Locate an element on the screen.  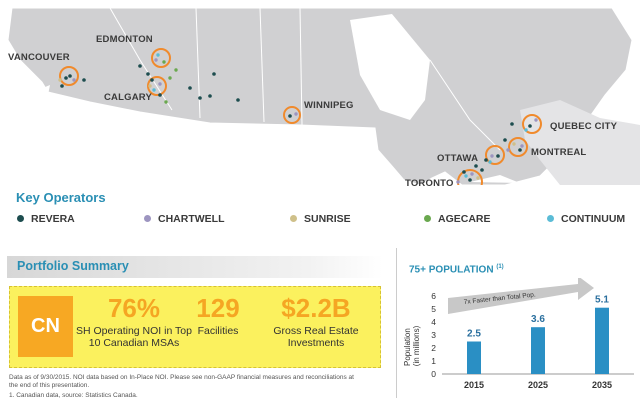
city-label-edmonton: EDMONTON is located at coordinates (124, 39).